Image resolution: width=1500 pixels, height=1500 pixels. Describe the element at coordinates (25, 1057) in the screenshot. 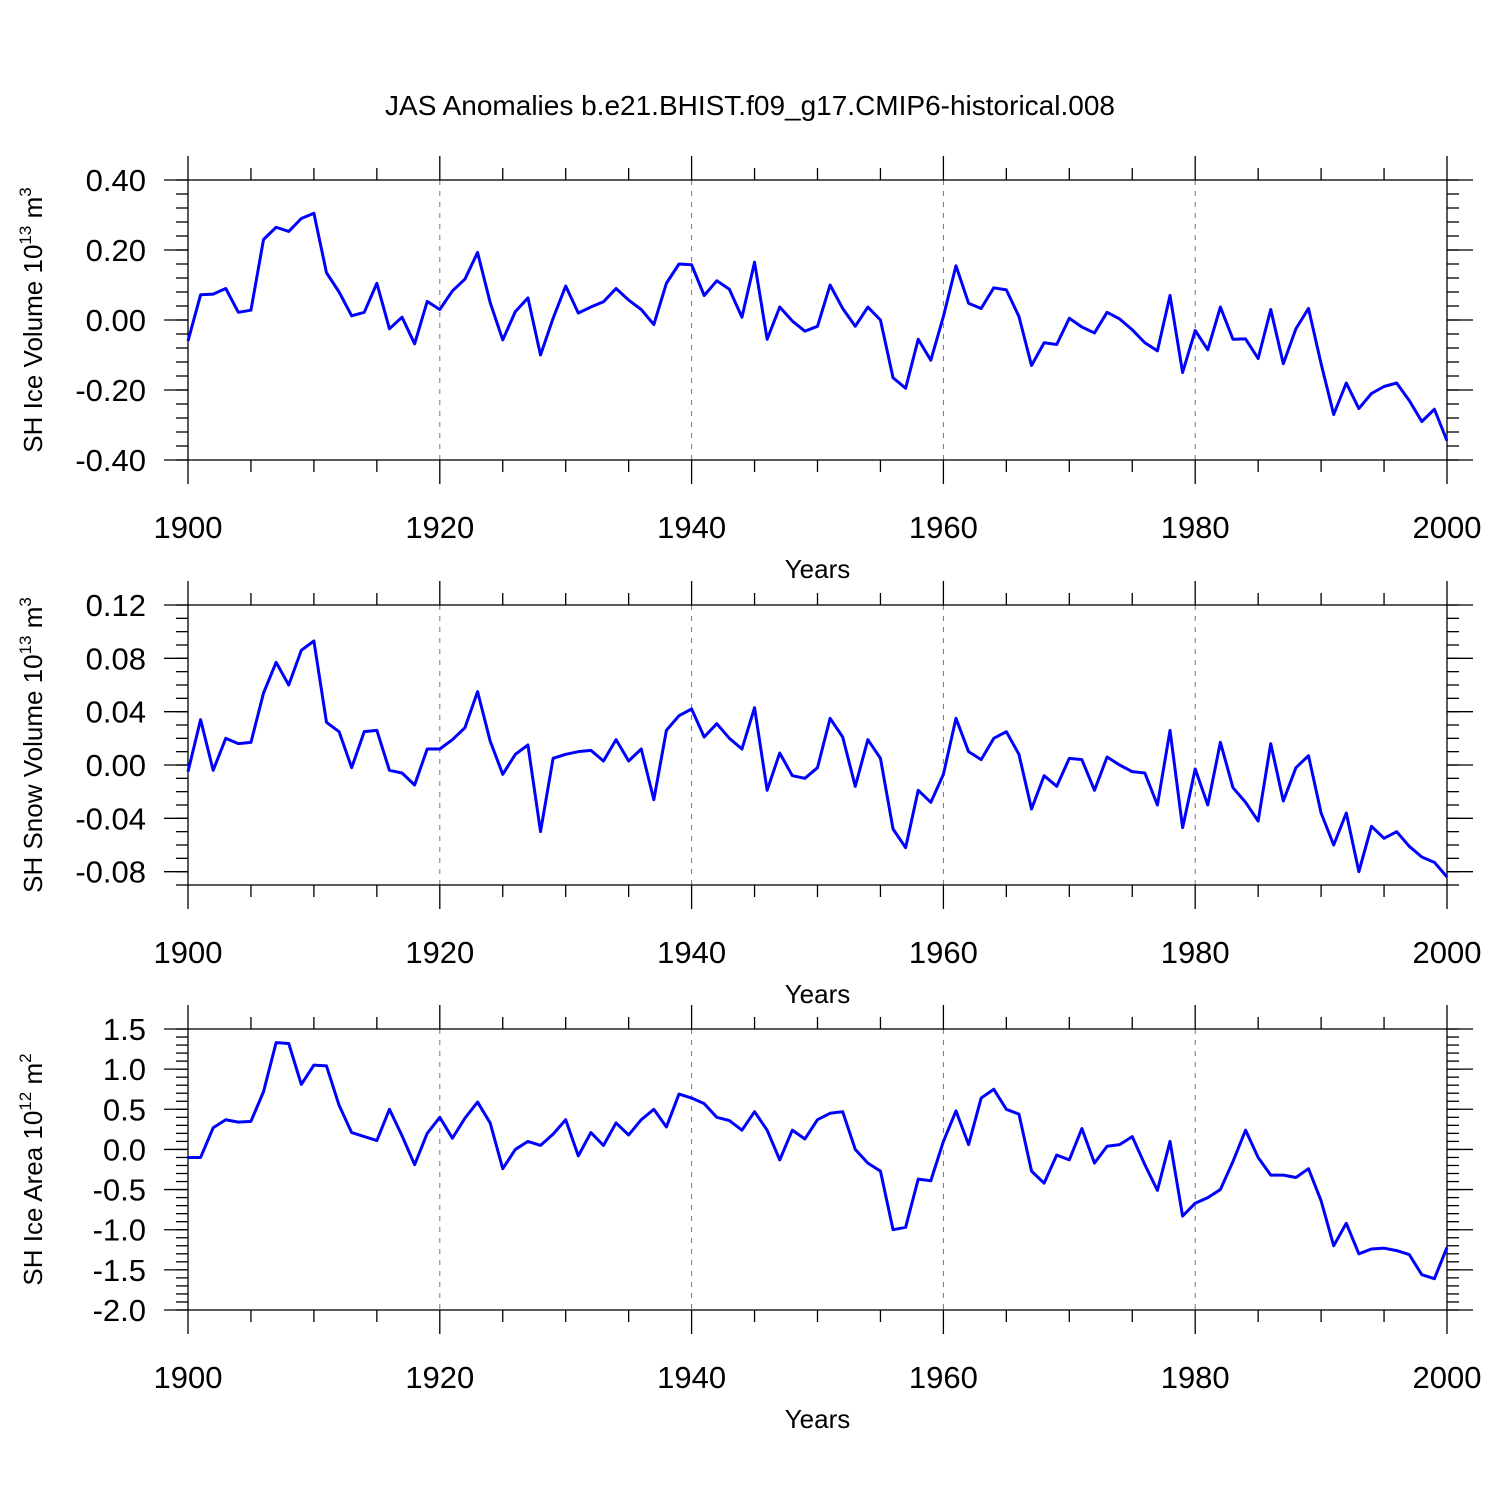

I see `panel-3-y-axis-title-ylabel-unit-sup: 2` at that location.